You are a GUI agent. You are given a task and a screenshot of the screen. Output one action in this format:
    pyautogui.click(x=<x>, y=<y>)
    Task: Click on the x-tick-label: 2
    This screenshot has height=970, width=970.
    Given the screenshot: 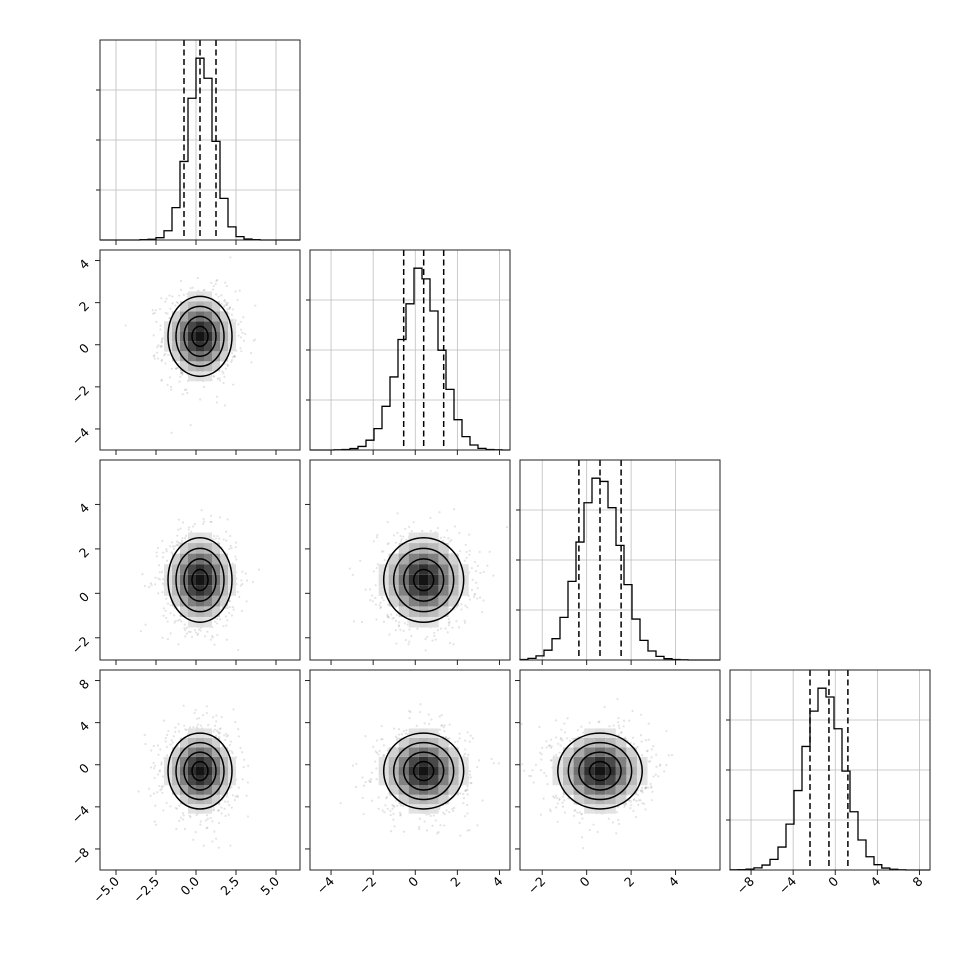 What is the action you would take?
    pyautogui.click(x=455, y=882)
    